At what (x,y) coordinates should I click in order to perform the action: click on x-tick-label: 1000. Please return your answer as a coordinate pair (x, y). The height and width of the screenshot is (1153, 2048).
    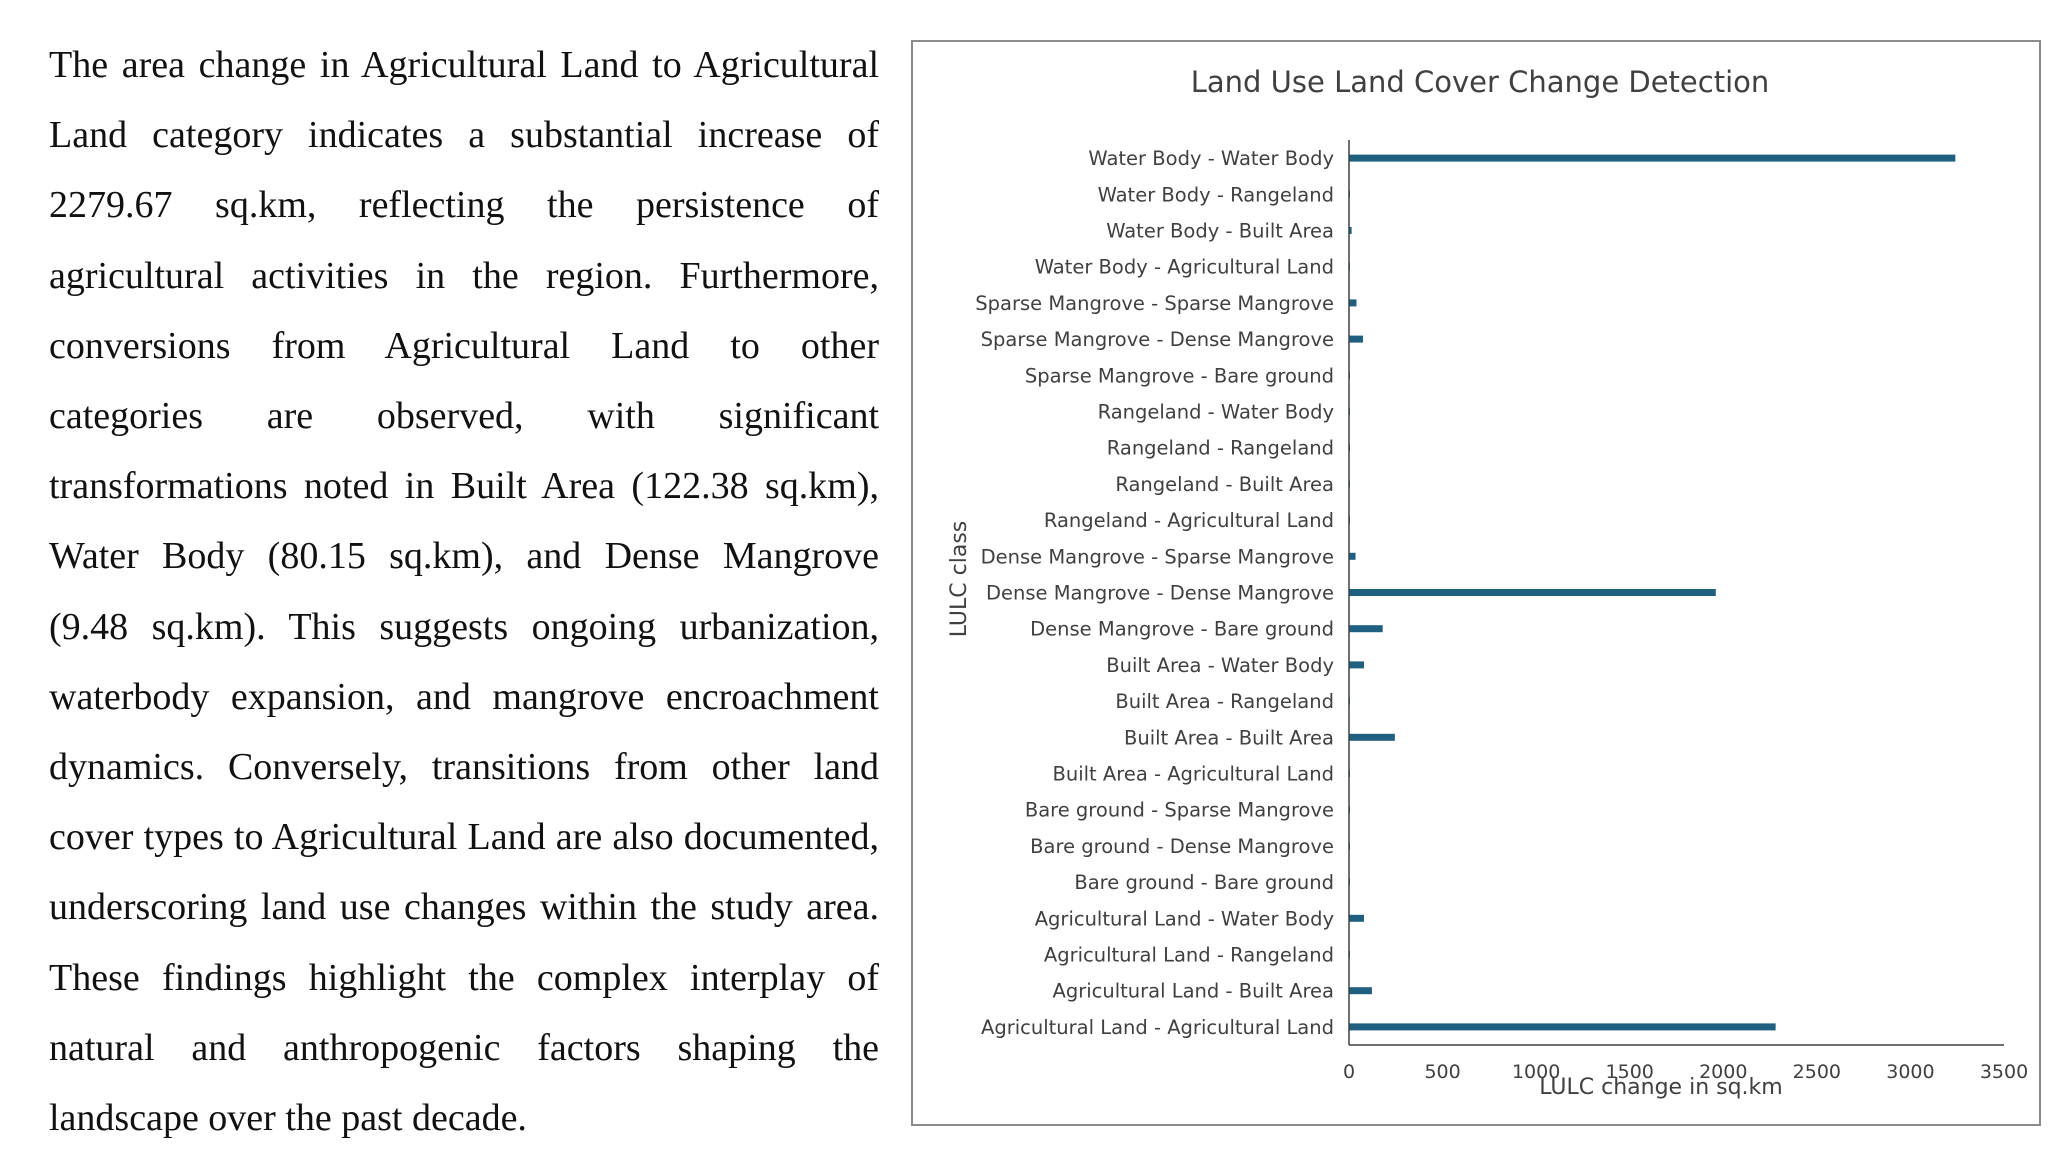
    Looking at the image, I should click on (1536, 1072).